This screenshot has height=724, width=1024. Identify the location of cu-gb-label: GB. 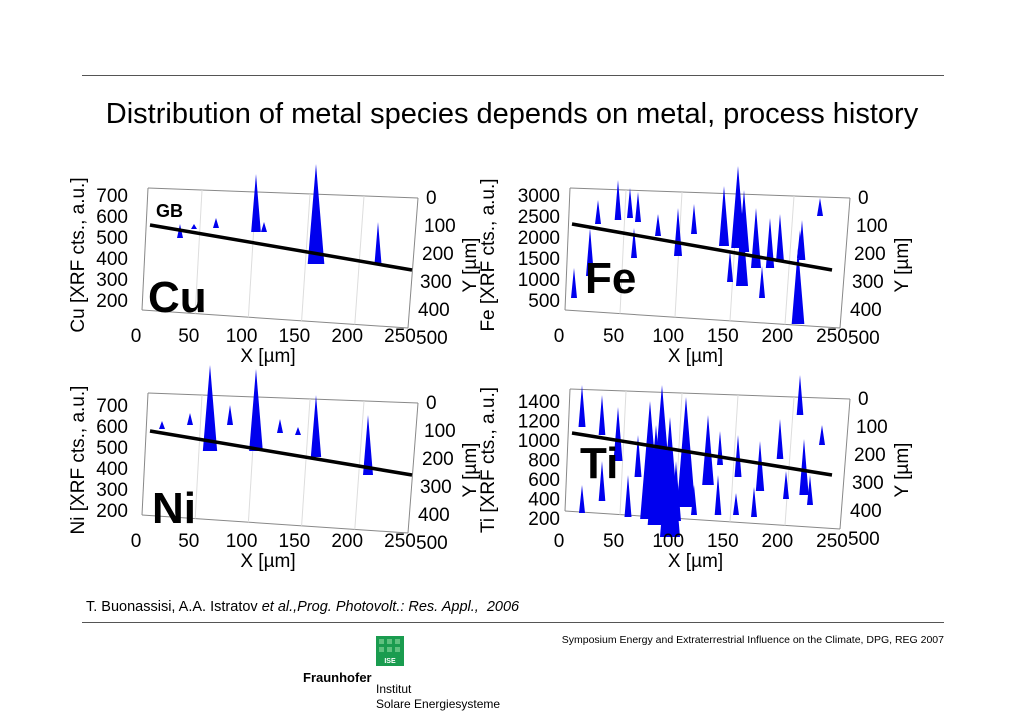
(169, 211).